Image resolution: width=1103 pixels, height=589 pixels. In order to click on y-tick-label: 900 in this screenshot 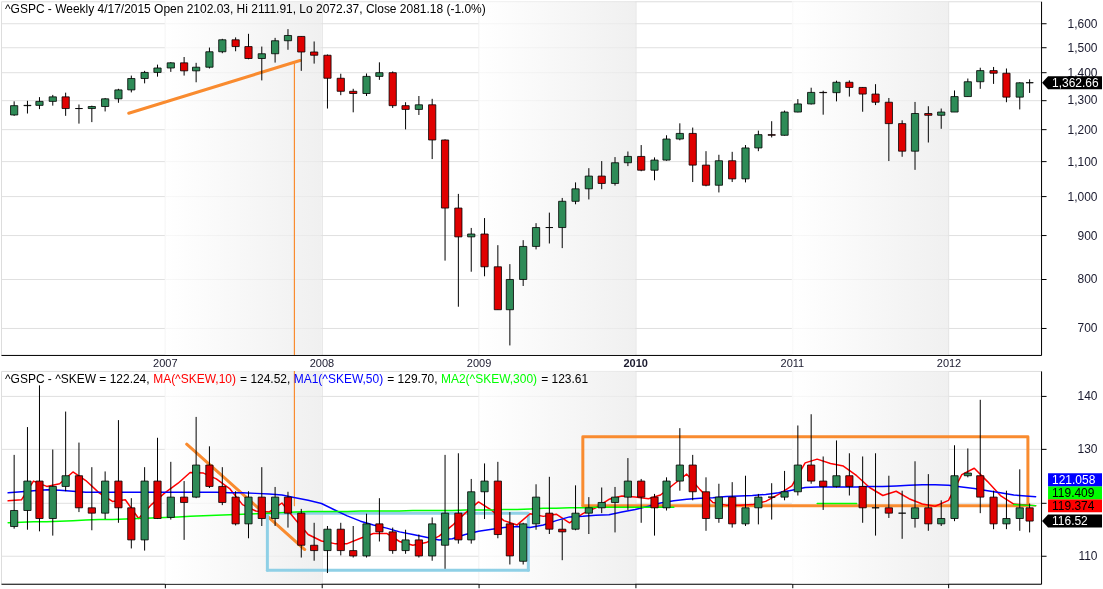, I will do `click(1087, 235)`.